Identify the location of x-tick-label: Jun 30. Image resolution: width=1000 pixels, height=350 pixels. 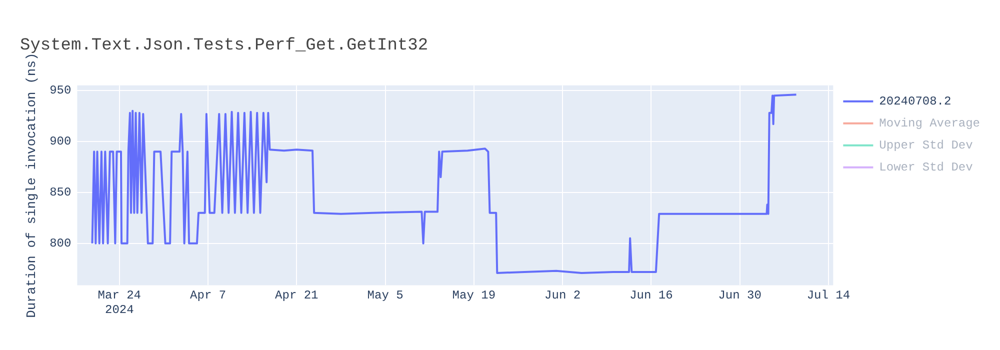
(740, 295).